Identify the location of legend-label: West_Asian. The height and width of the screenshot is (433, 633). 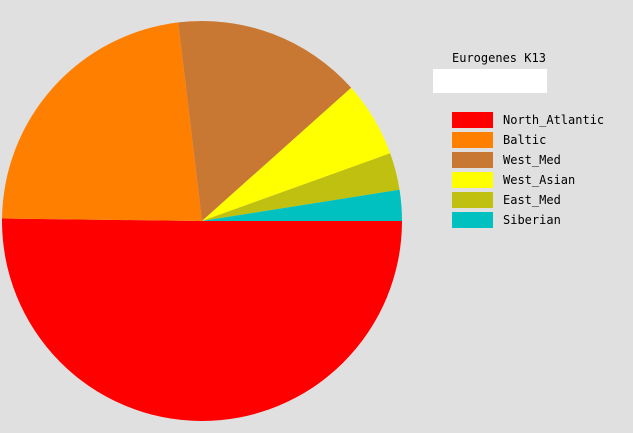
(539, 180).